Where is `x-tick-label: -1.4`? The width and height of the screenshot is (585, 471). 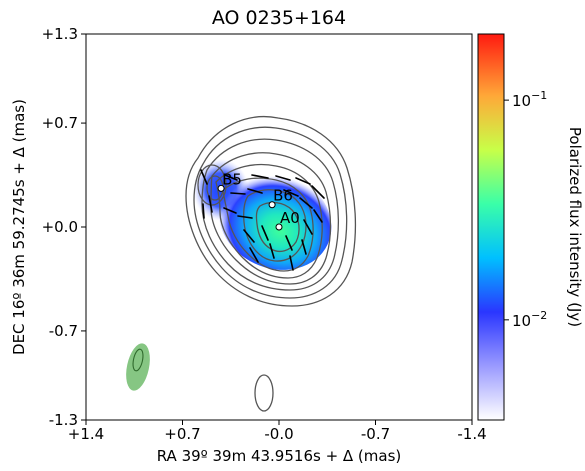
x-tick-label: -1.4 is located at coordinates (471, 434).